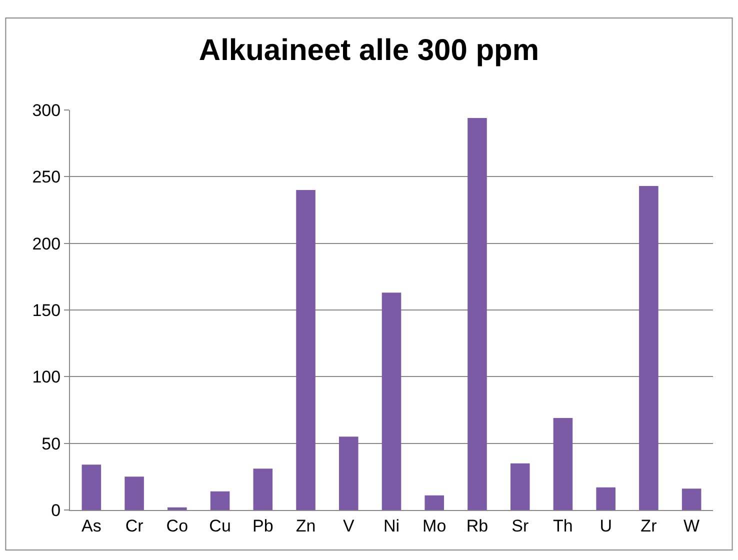 Image resolution: width=738 pixels, height=560 pixels. What do you see at coordinates (369, 51) in the screenshot?
I see `chart-title: Alkuaineet alle 300 ppm` at bounding box center [369, 51].